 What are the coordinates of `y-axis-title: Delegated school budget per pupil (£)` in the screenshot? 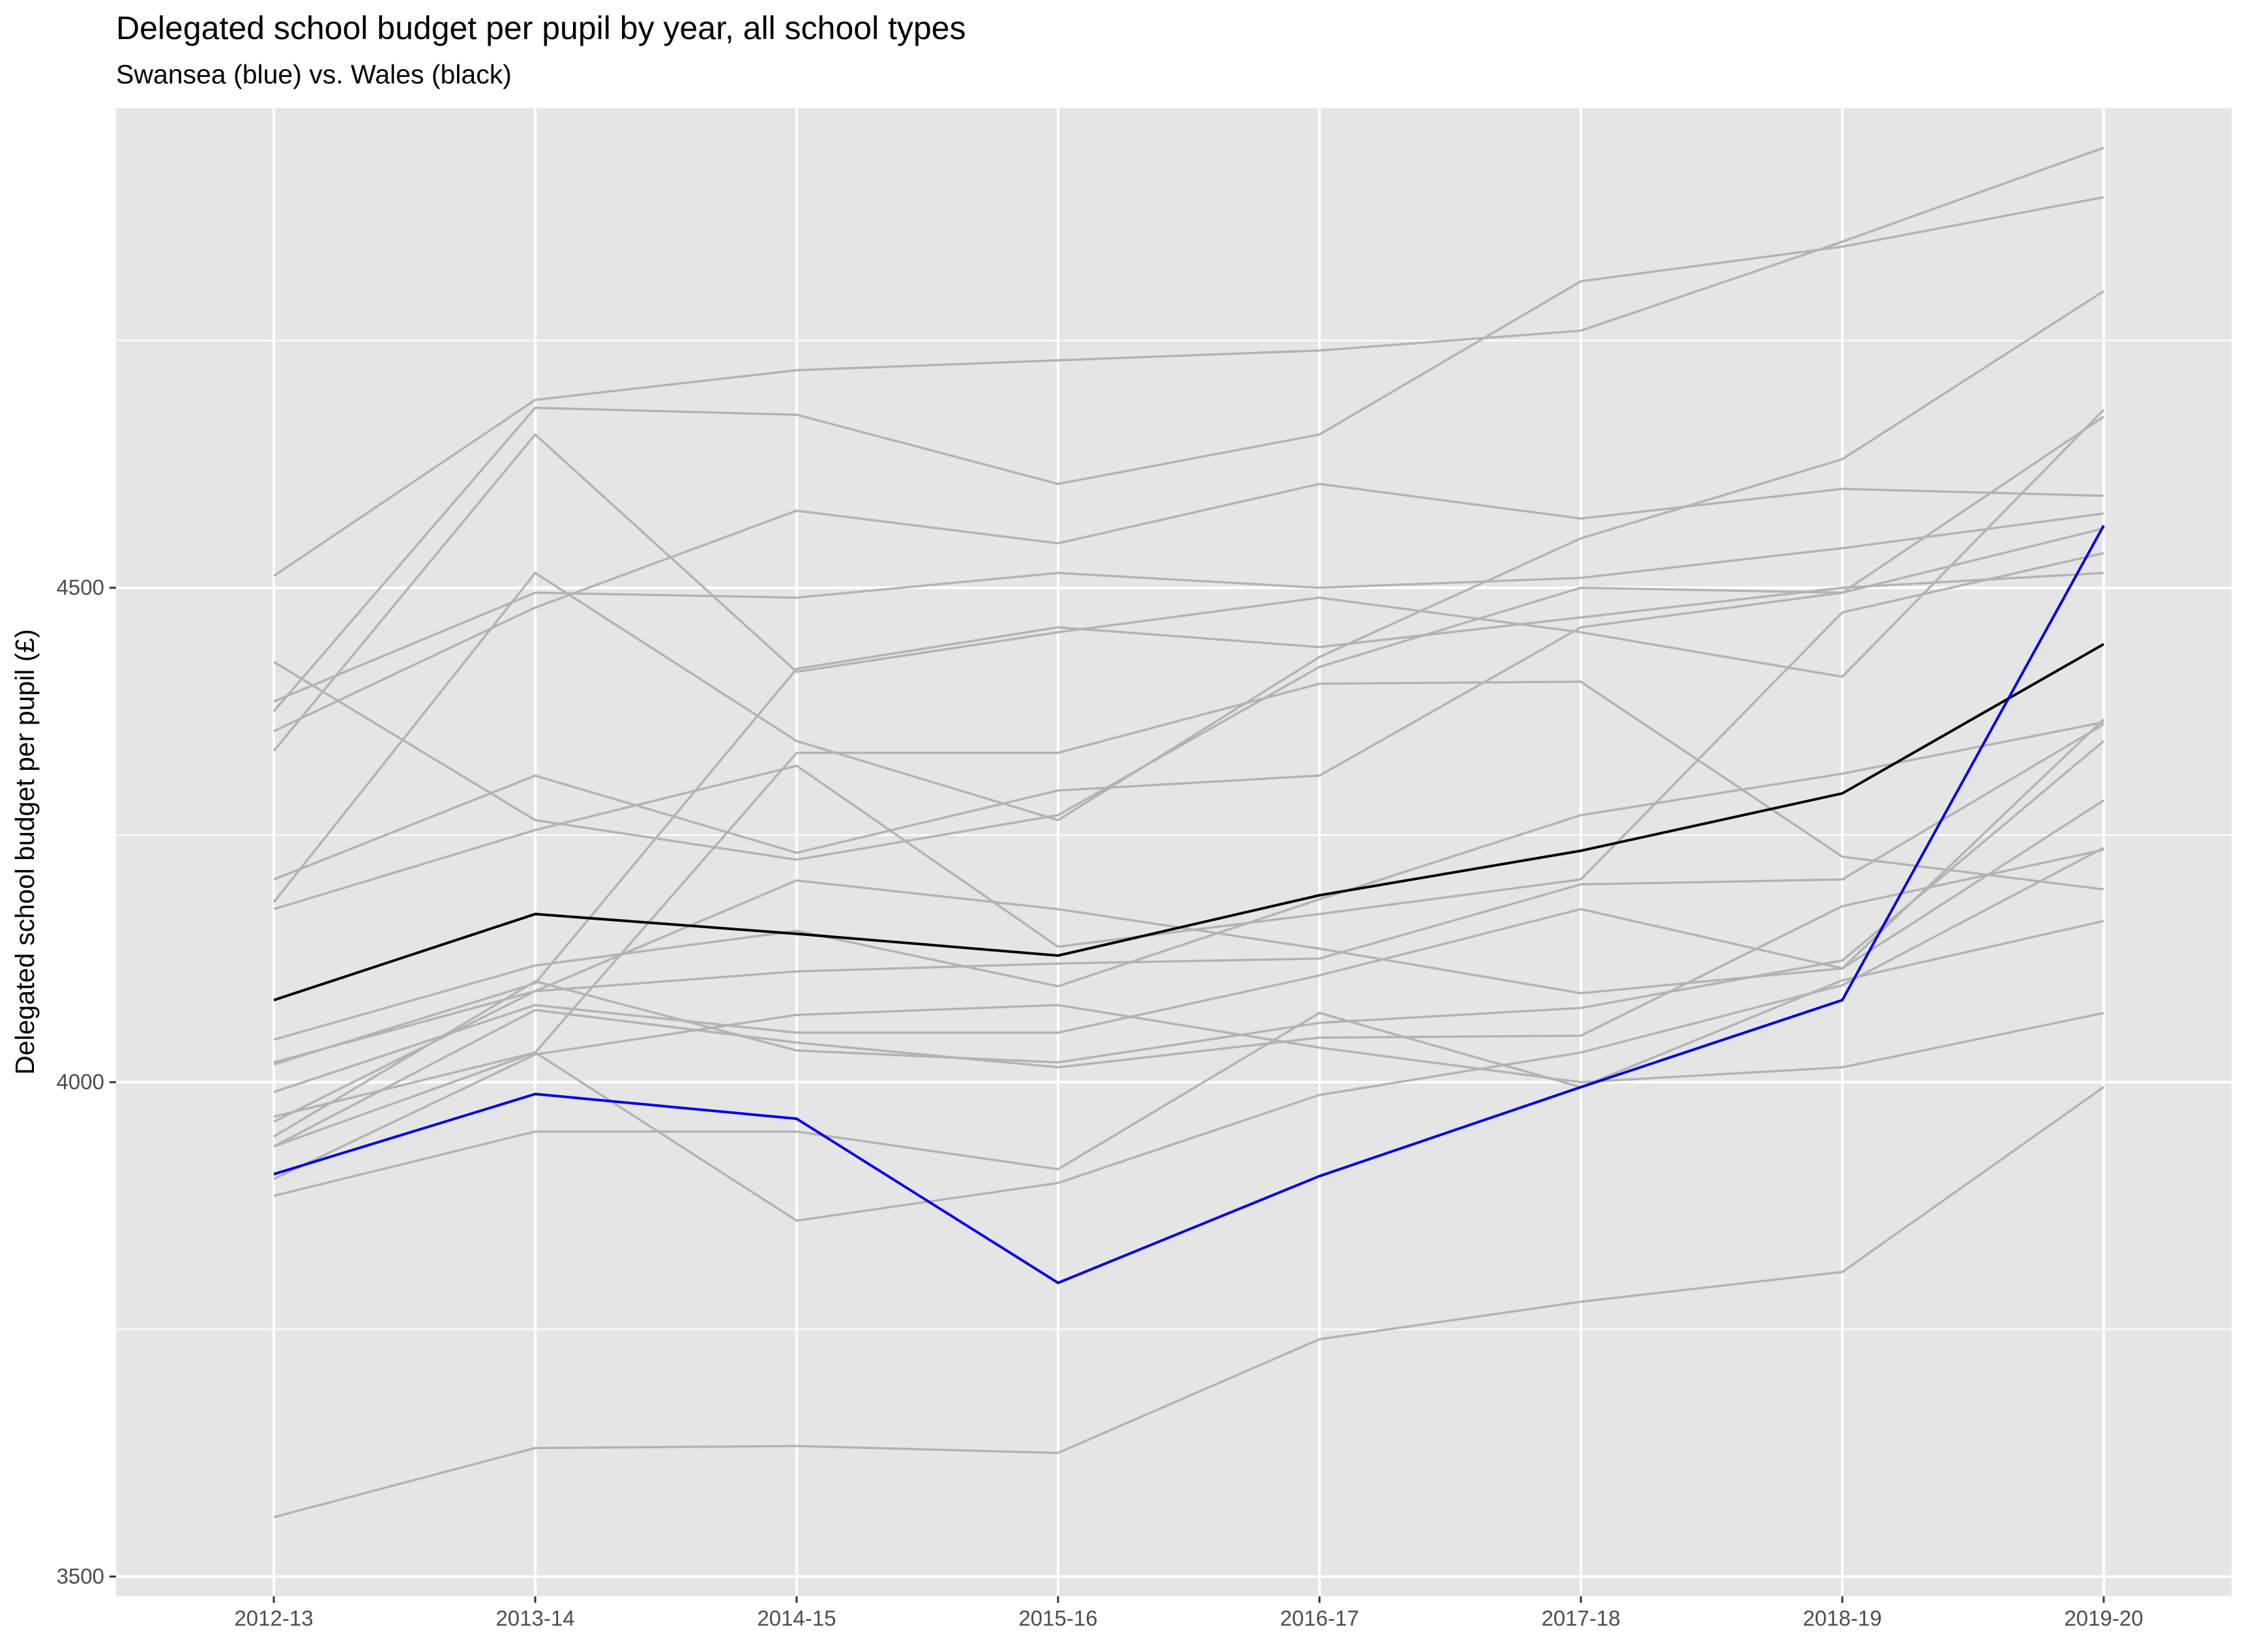 It's located at (25, 852).